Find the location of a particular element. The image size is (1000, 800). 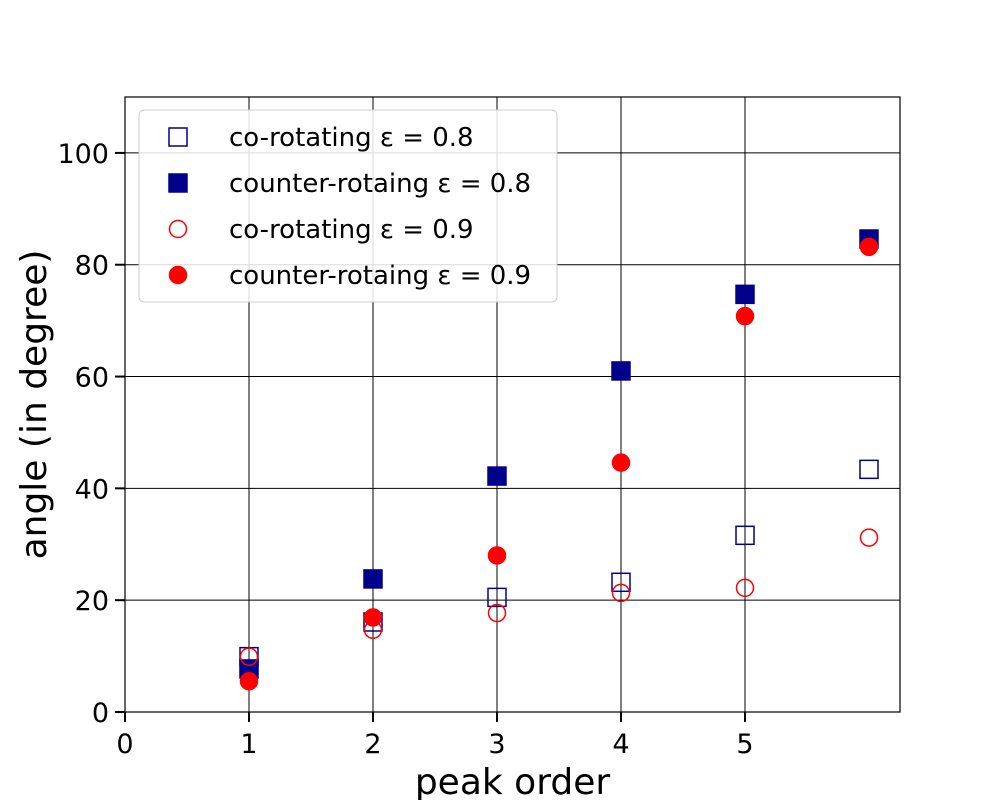

x-tick-label: 1 is located at coordinates (248, 744).